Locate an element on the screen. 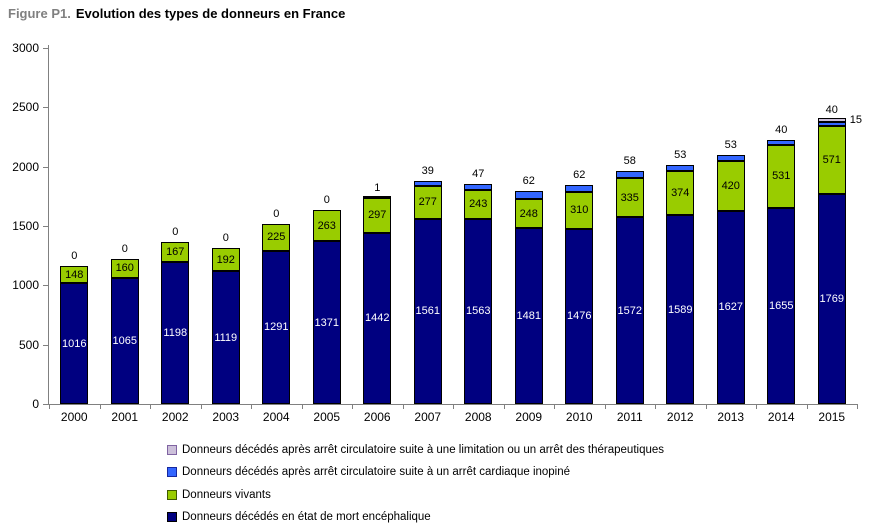 The width and height of the screenshot is (871, 530). bar-segment-2002-series0 is located at coordinates (175, 332).